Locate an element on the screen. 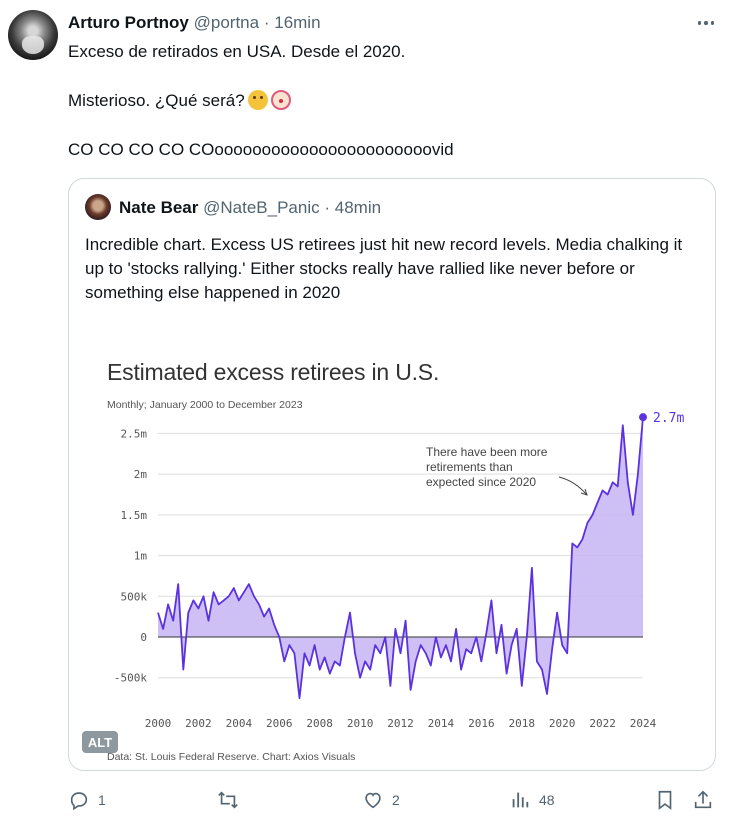 This screenshot has height=834, width=738. views-icon is located at coordinates (520, 800).